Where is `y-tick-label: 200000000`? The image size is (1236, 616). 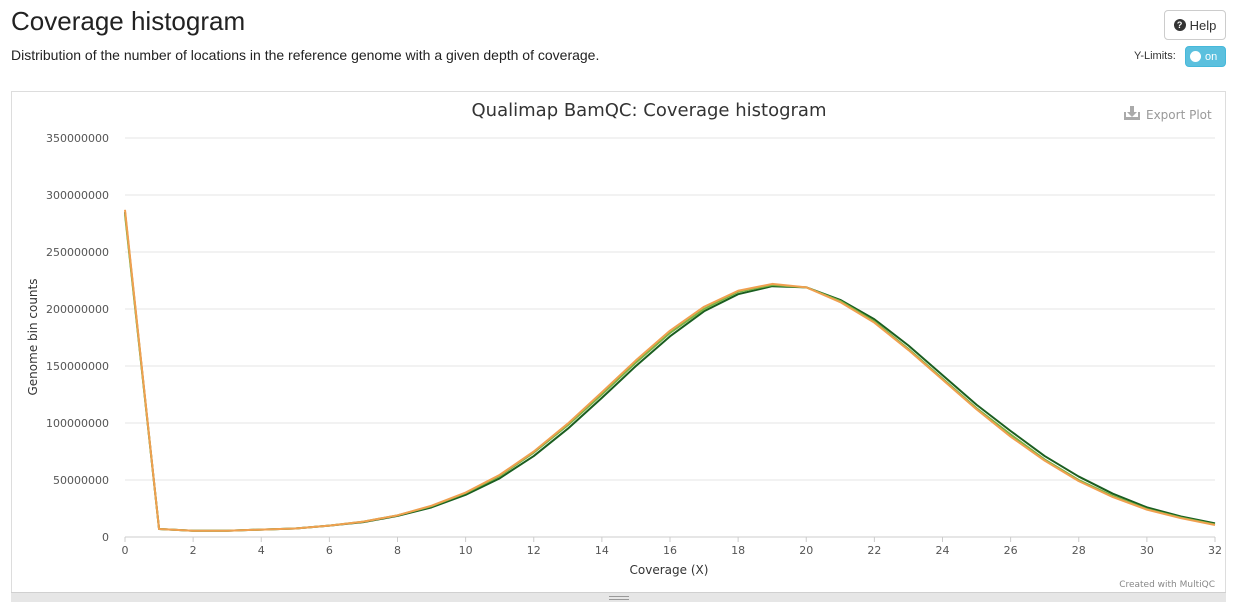
y-tick-label: 200000000 is located at coordinates (77, 309).